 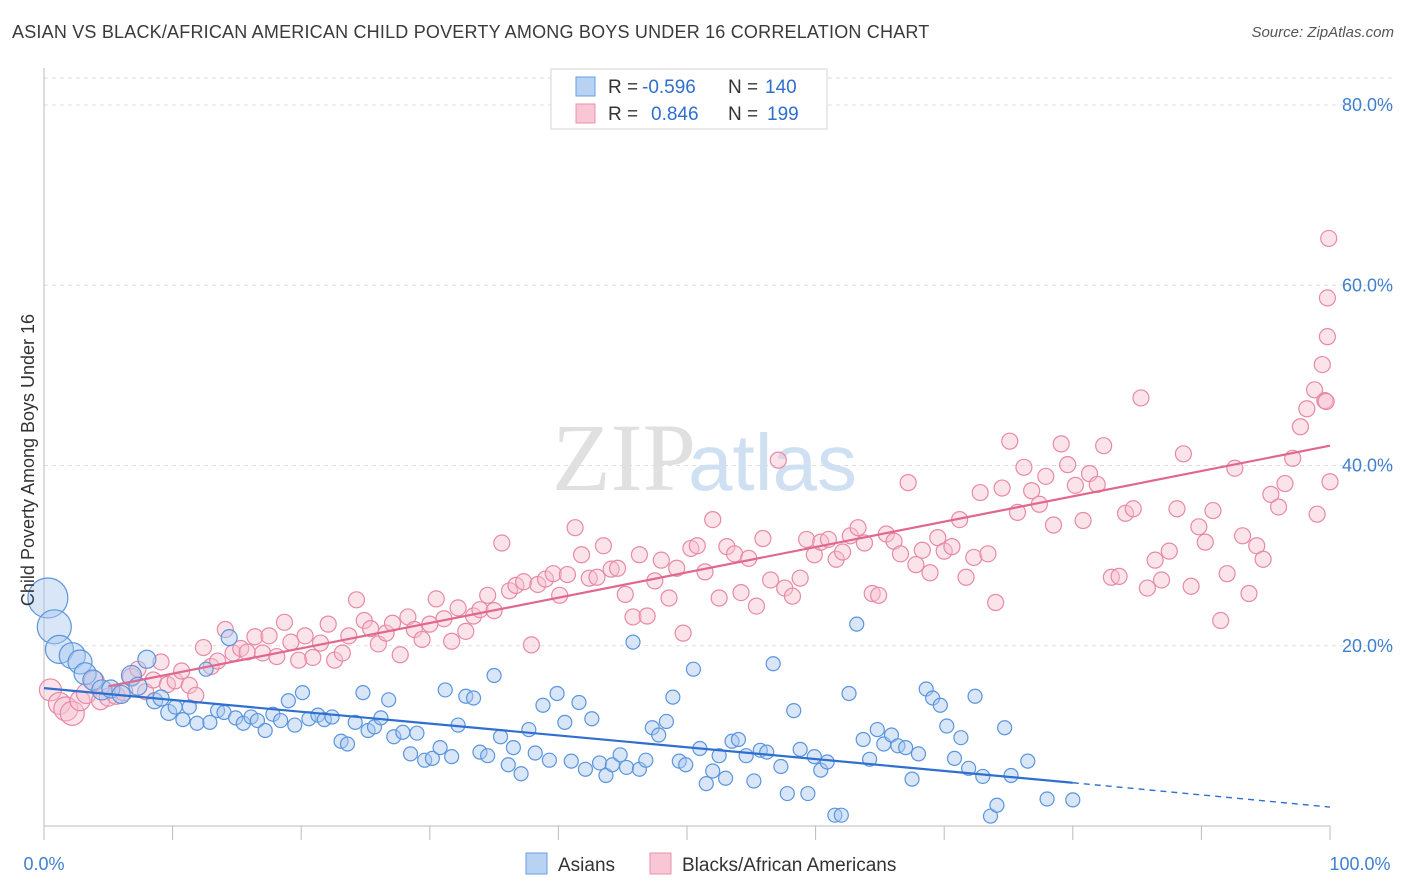 I want to click on legend-n-value-asians: 140, so click(x=781, y=87).